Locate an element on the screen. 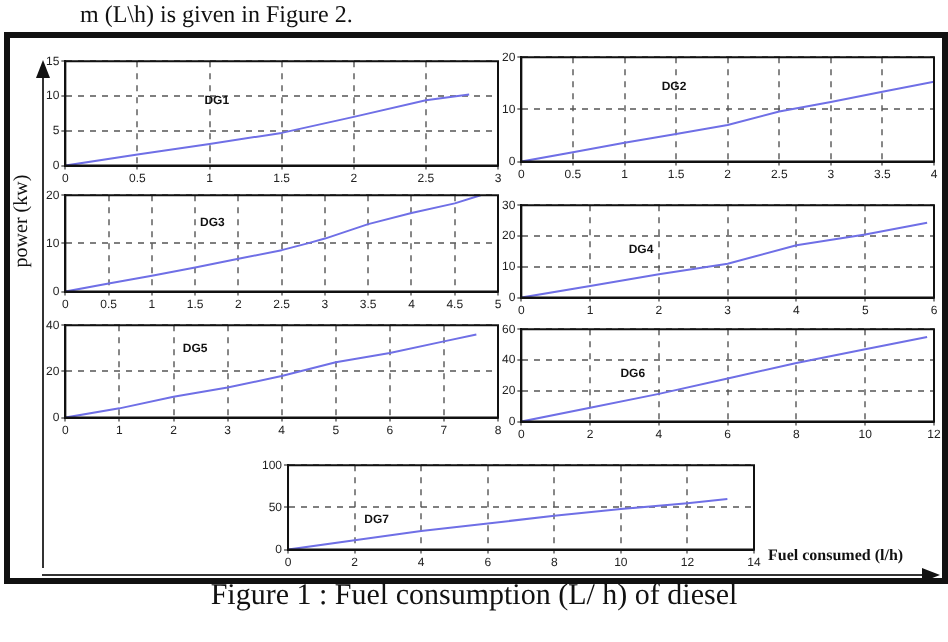 The width and height of the screenshot is (948, 642). text: m (L\h) is given in Figure 2. is located at coordinates (216, 15).